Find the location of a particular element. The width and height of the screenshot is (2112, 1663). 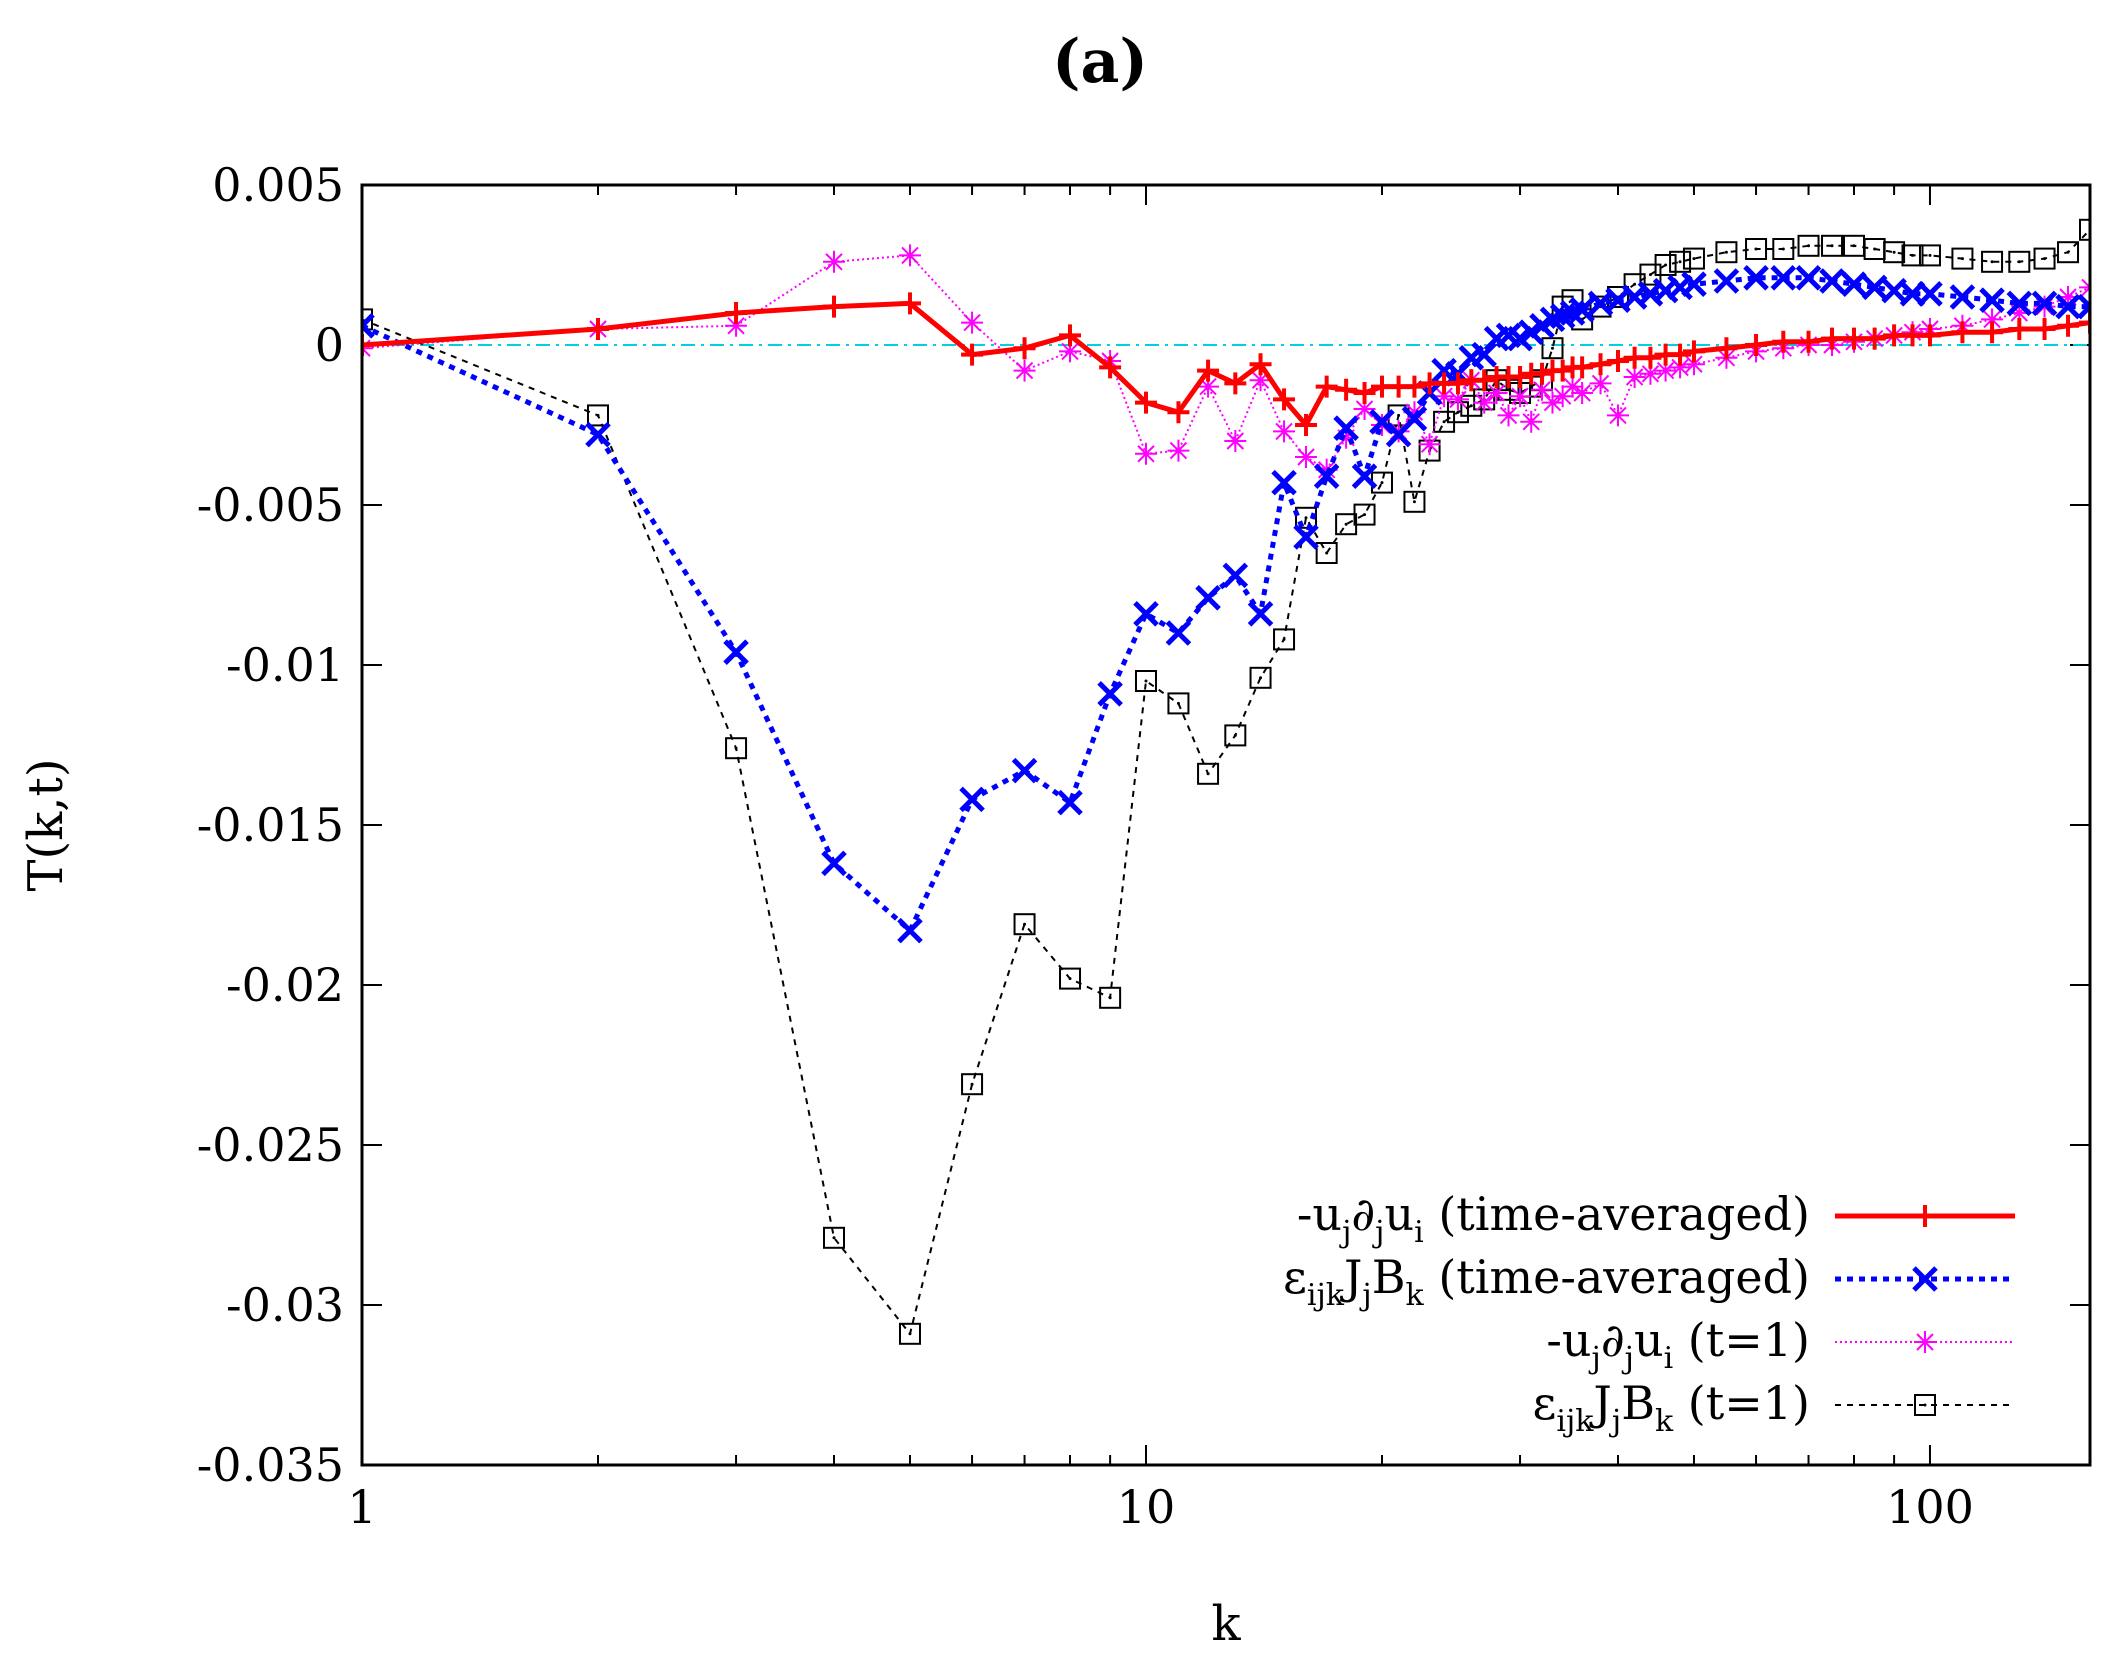

legend-marker is located at coordinates (1925, 1405).